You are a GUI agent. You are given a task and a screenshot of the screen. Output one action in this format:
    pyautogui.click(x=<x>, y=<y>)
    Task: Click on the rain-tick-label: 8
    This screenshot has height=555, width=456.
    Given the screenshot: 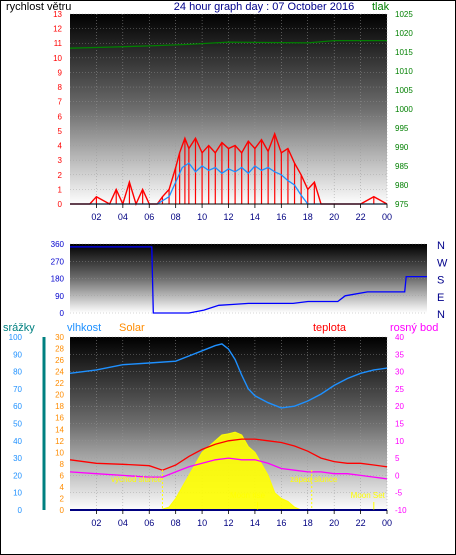 What is the action you would take?
    pyautogui.click(x=62, y=464)
    